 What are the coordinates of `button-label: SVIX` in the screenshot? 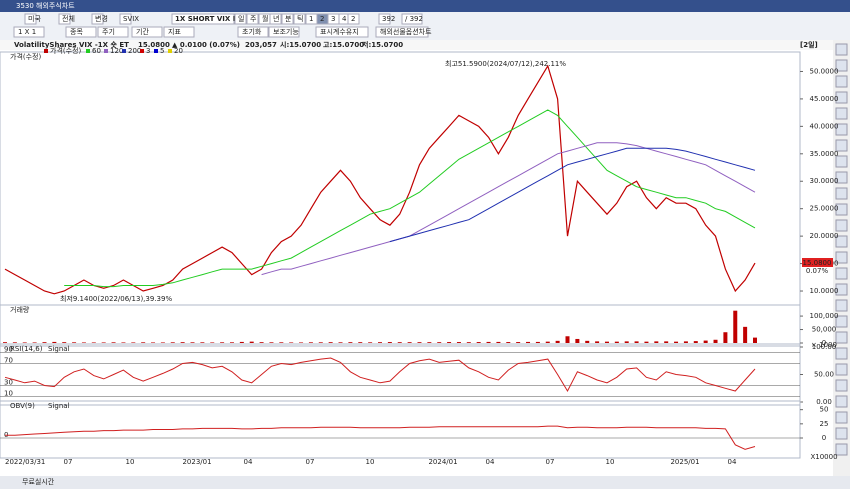 It's located at (131, 19).